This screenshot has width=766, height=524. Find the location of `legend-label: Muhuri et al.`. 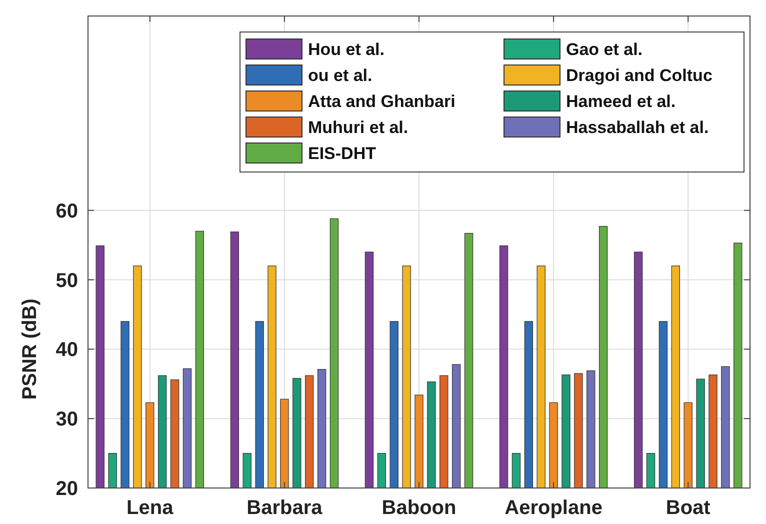

legend-label: Muhuri et al. is located at coordinates (358, 127).